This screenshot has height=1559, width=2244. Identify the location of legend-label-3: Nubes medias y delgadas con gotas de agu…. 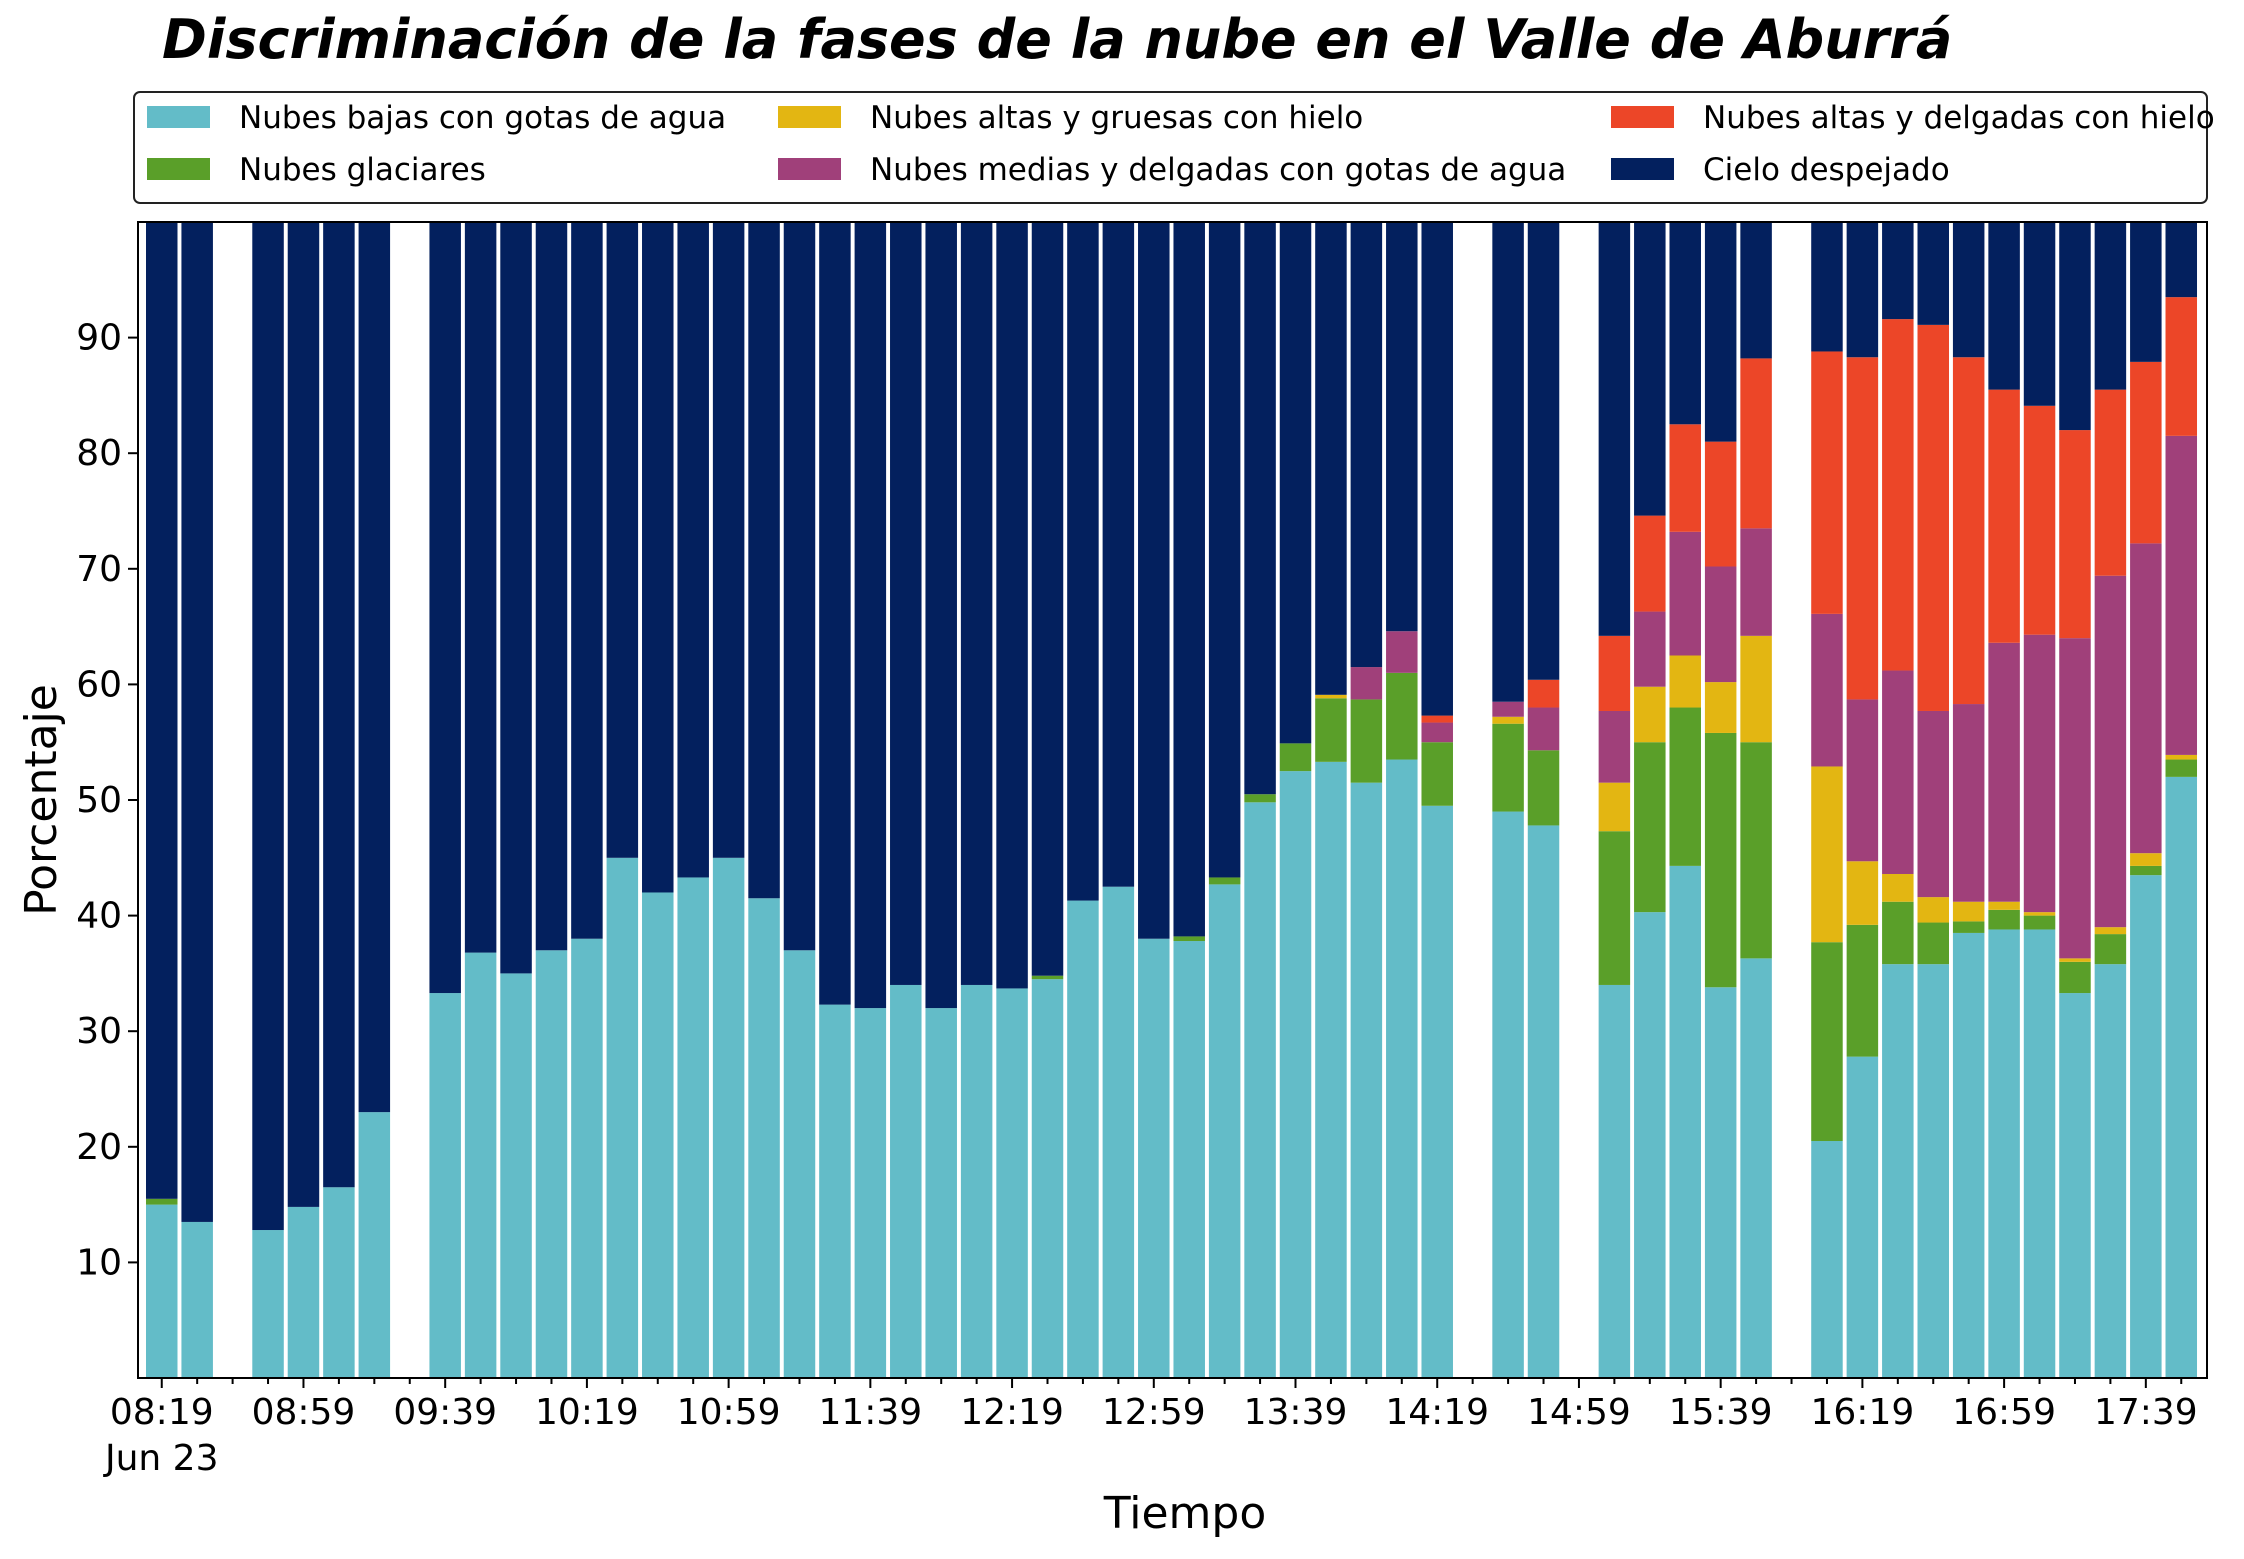
(1218, 170).